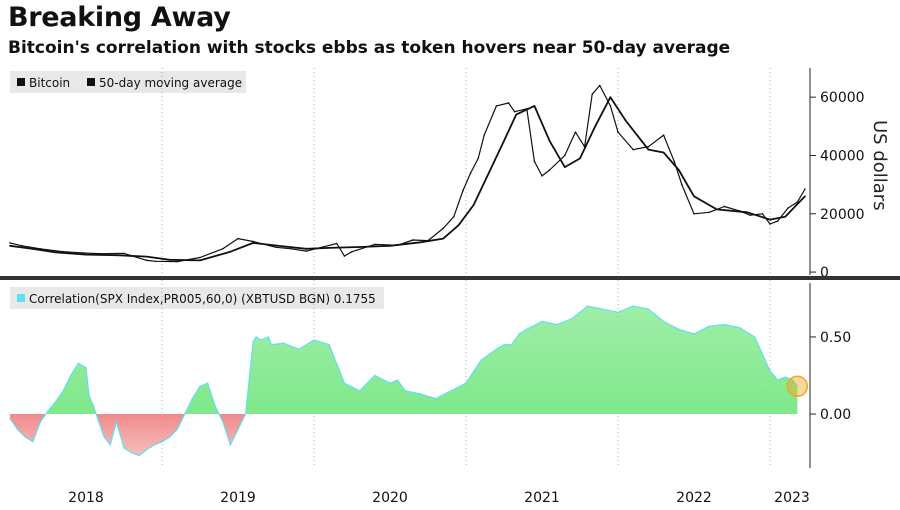  Describe the element at coordinates (119, 17) in the screenshot. I see `chart-title: Breaking Away` at that location.